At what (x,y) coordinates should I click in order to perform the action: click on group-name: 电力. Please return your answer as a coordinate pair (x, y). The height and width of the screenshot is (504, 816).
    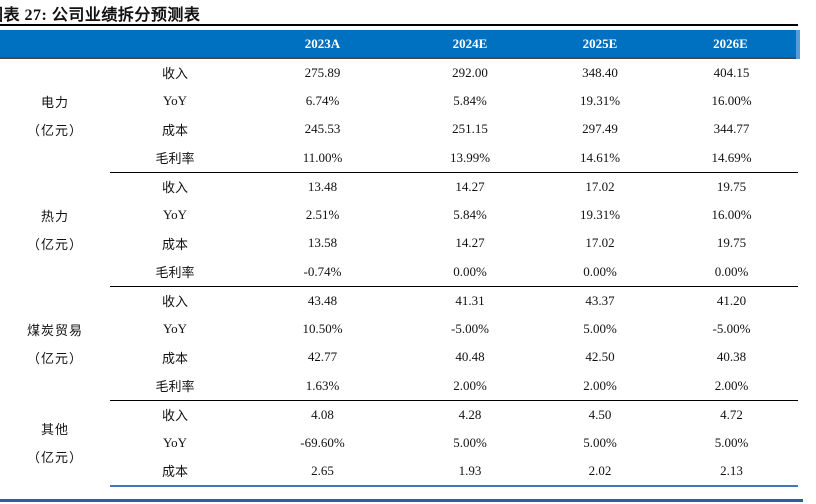
    Looking at the image, I should click on (54, 102).